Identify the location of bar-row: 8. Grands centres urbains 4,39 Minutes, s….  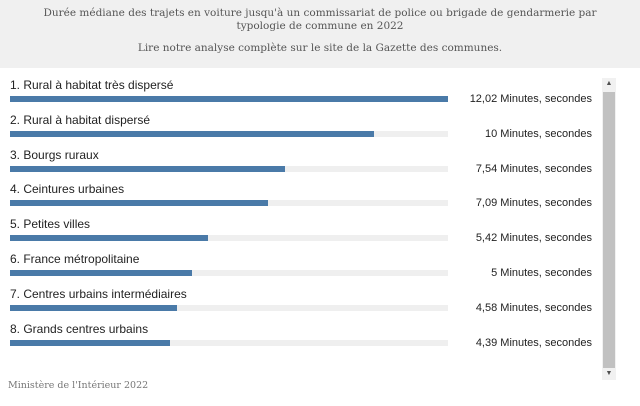
(300, 330).